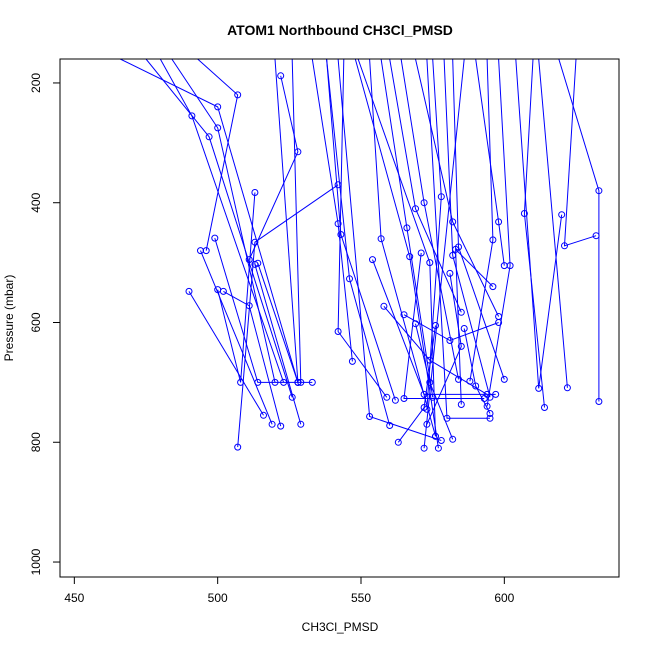  I want to click on y-axis-label: Pressure (mbar), so click(9, 318).